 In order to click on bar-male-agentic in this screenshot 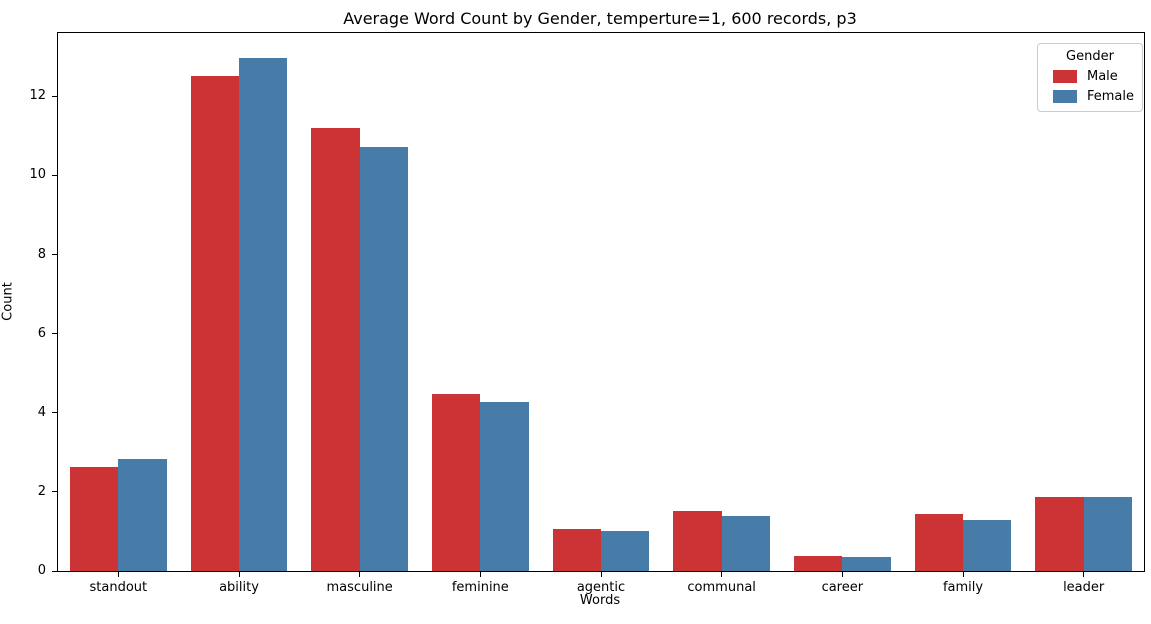, I will do `click(576, 550)`.